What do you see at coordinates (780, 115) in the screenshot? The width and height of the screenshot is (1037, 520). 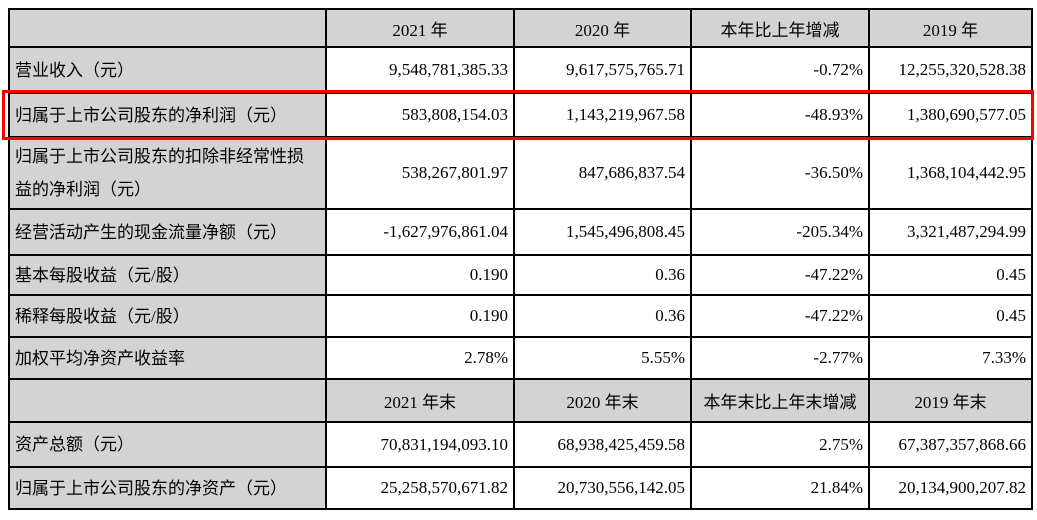 I see `cell-value: -48.93%` at bounding box center [780, 115].